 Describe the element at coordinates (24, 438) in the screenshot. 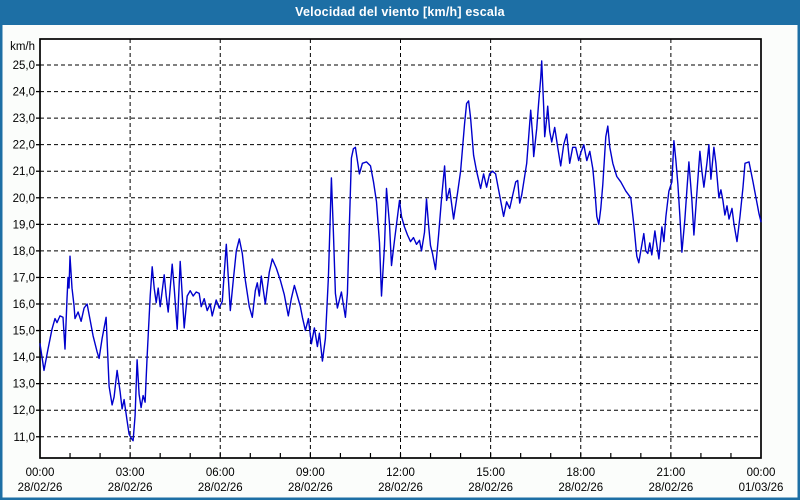

I see `y-tick-label: 11,0` at that location.